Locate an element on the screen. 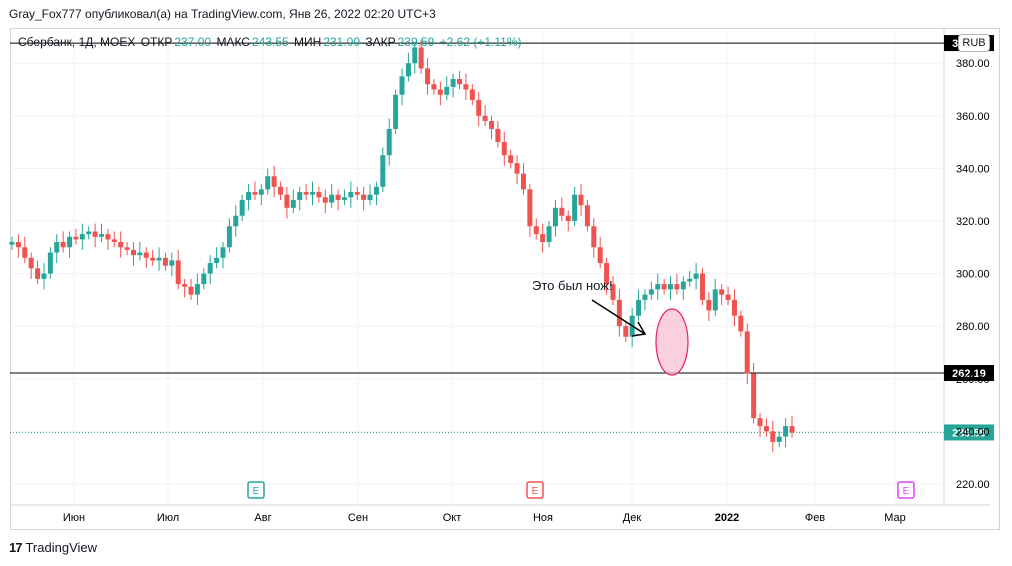  currency-badge: RUB is located at coordinates (974, 43).